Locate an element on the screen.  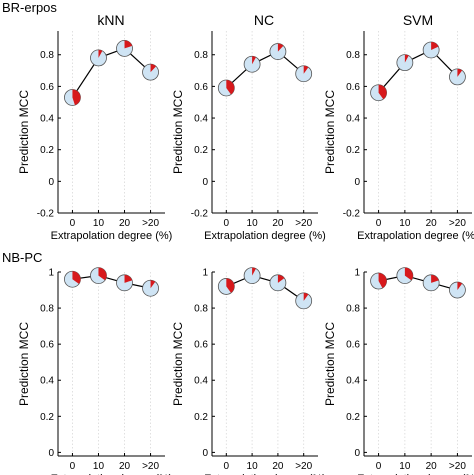
row-label-br-erpos: BR-erpos is located at coordinates (29, 7).